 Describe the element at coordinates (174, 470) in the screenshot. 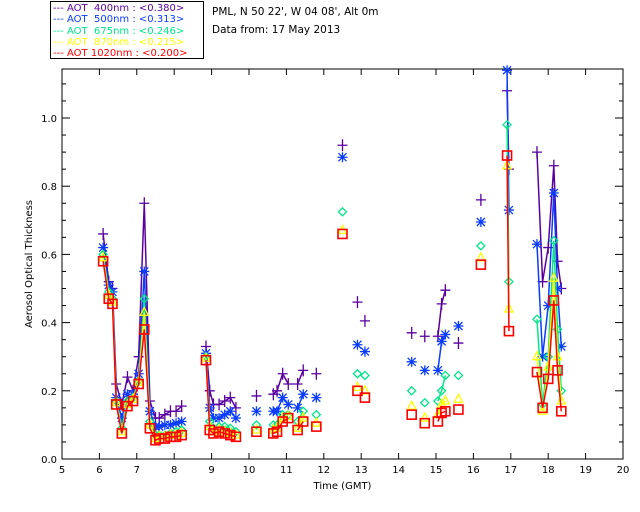

I see `x-tick-label: 8` at that location.